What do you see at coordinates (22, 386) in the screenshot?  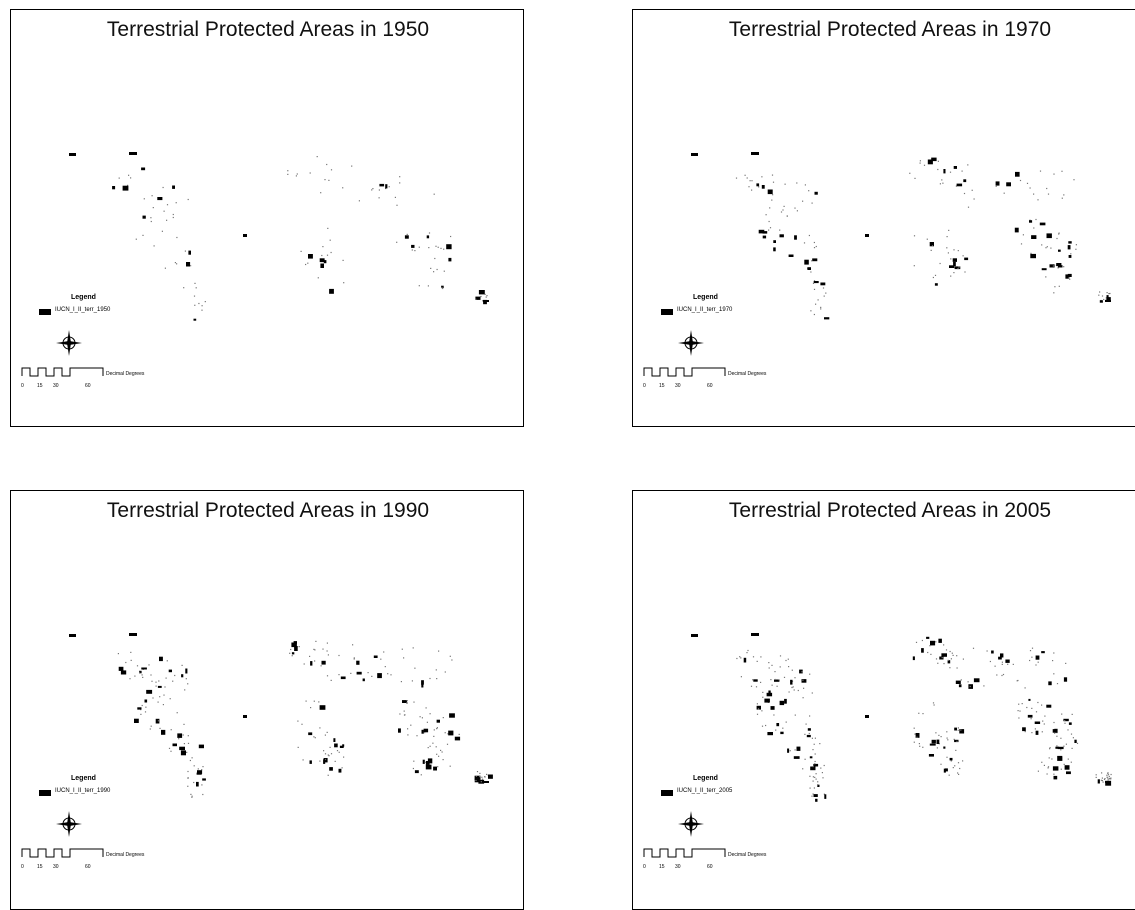 I see `scale-tick-label: 0` at bounding box center [22, 386].